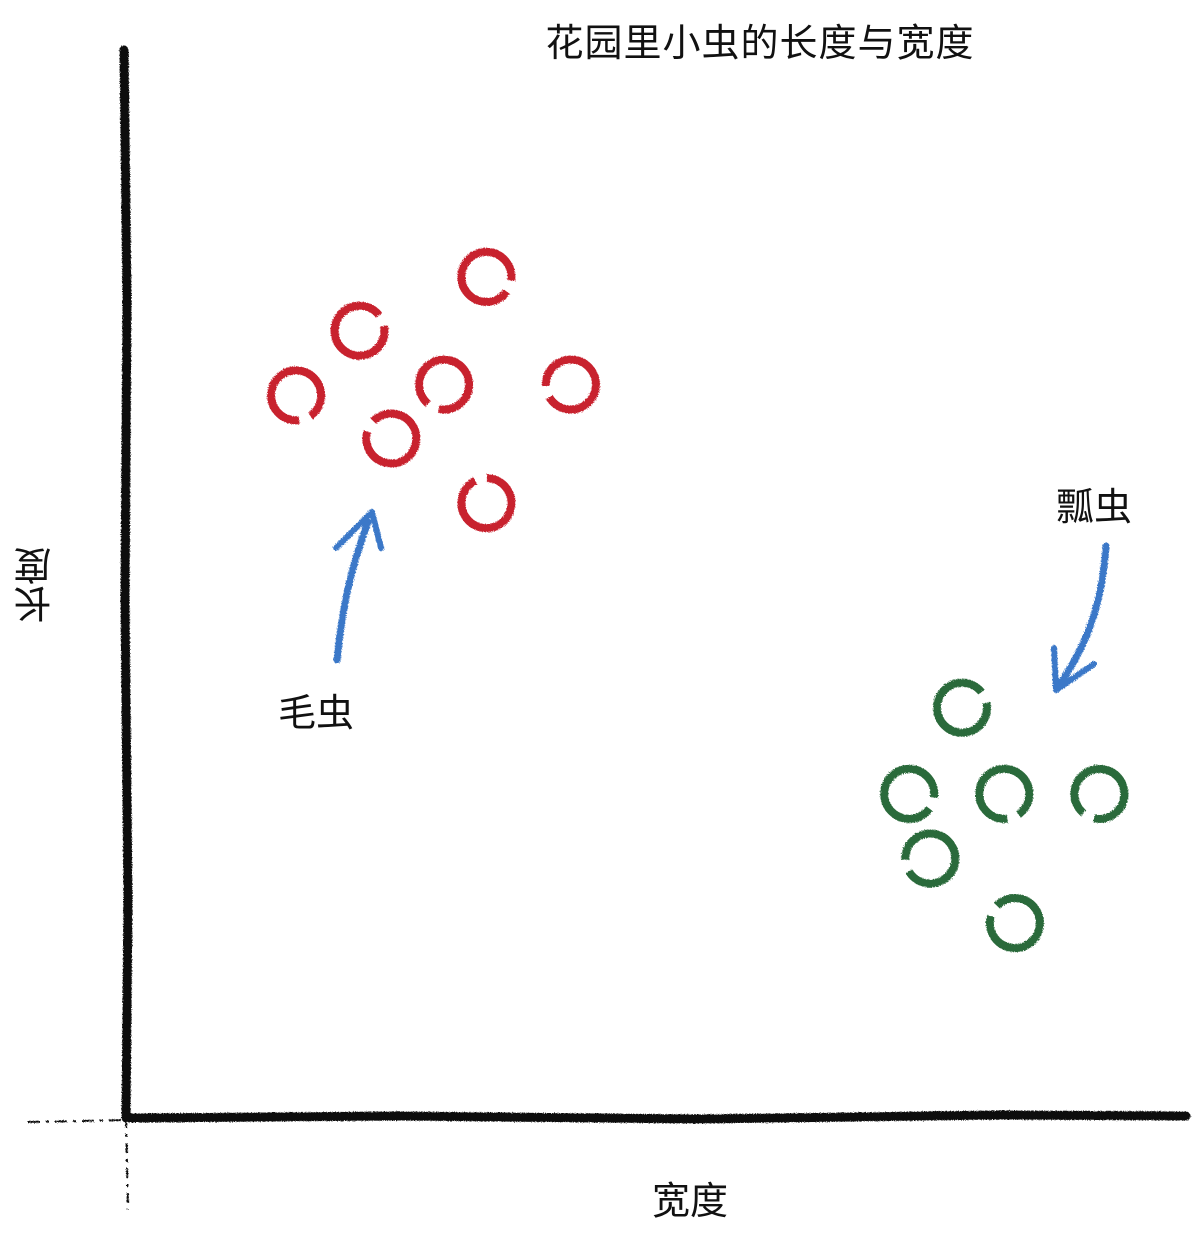 The height and width of the screenshot is (1246, 1200). What do you see at coordinates (126, 584) in the screenshot?
I see `y-axis` at bounding box center [126, 584].